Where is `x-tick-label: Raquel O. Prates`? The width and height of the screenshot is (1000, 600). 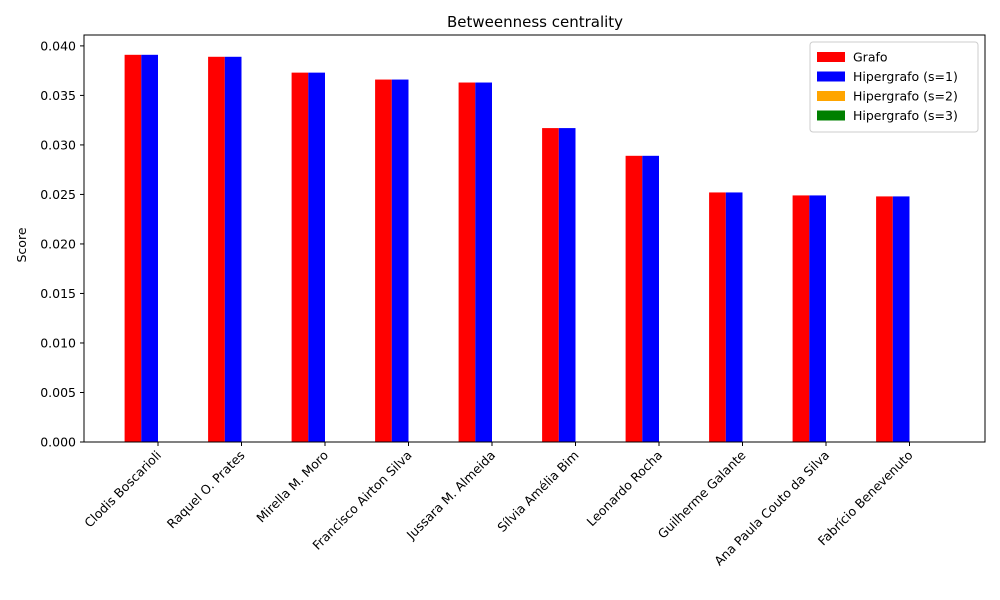
x-tick-label: Raquel O. Prates is located at coordinates (206, 490).